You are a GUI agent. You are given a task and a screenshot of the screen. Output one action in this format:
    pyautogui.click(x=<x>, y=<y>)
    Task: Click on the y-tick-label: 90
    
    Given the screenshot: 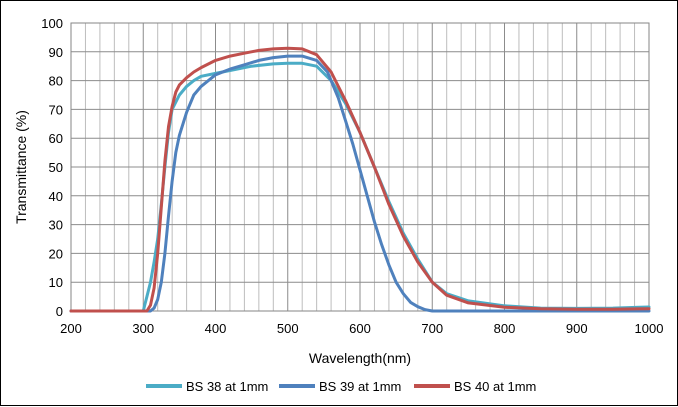 What is the action you would take?
    pyautogui.click(x=56, y=52)
    